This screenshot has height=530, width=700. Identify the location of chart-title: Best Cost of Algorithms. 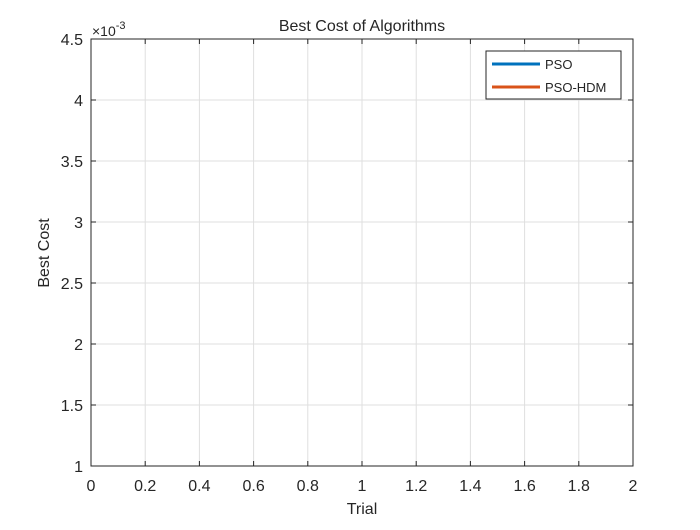
(362, 26).